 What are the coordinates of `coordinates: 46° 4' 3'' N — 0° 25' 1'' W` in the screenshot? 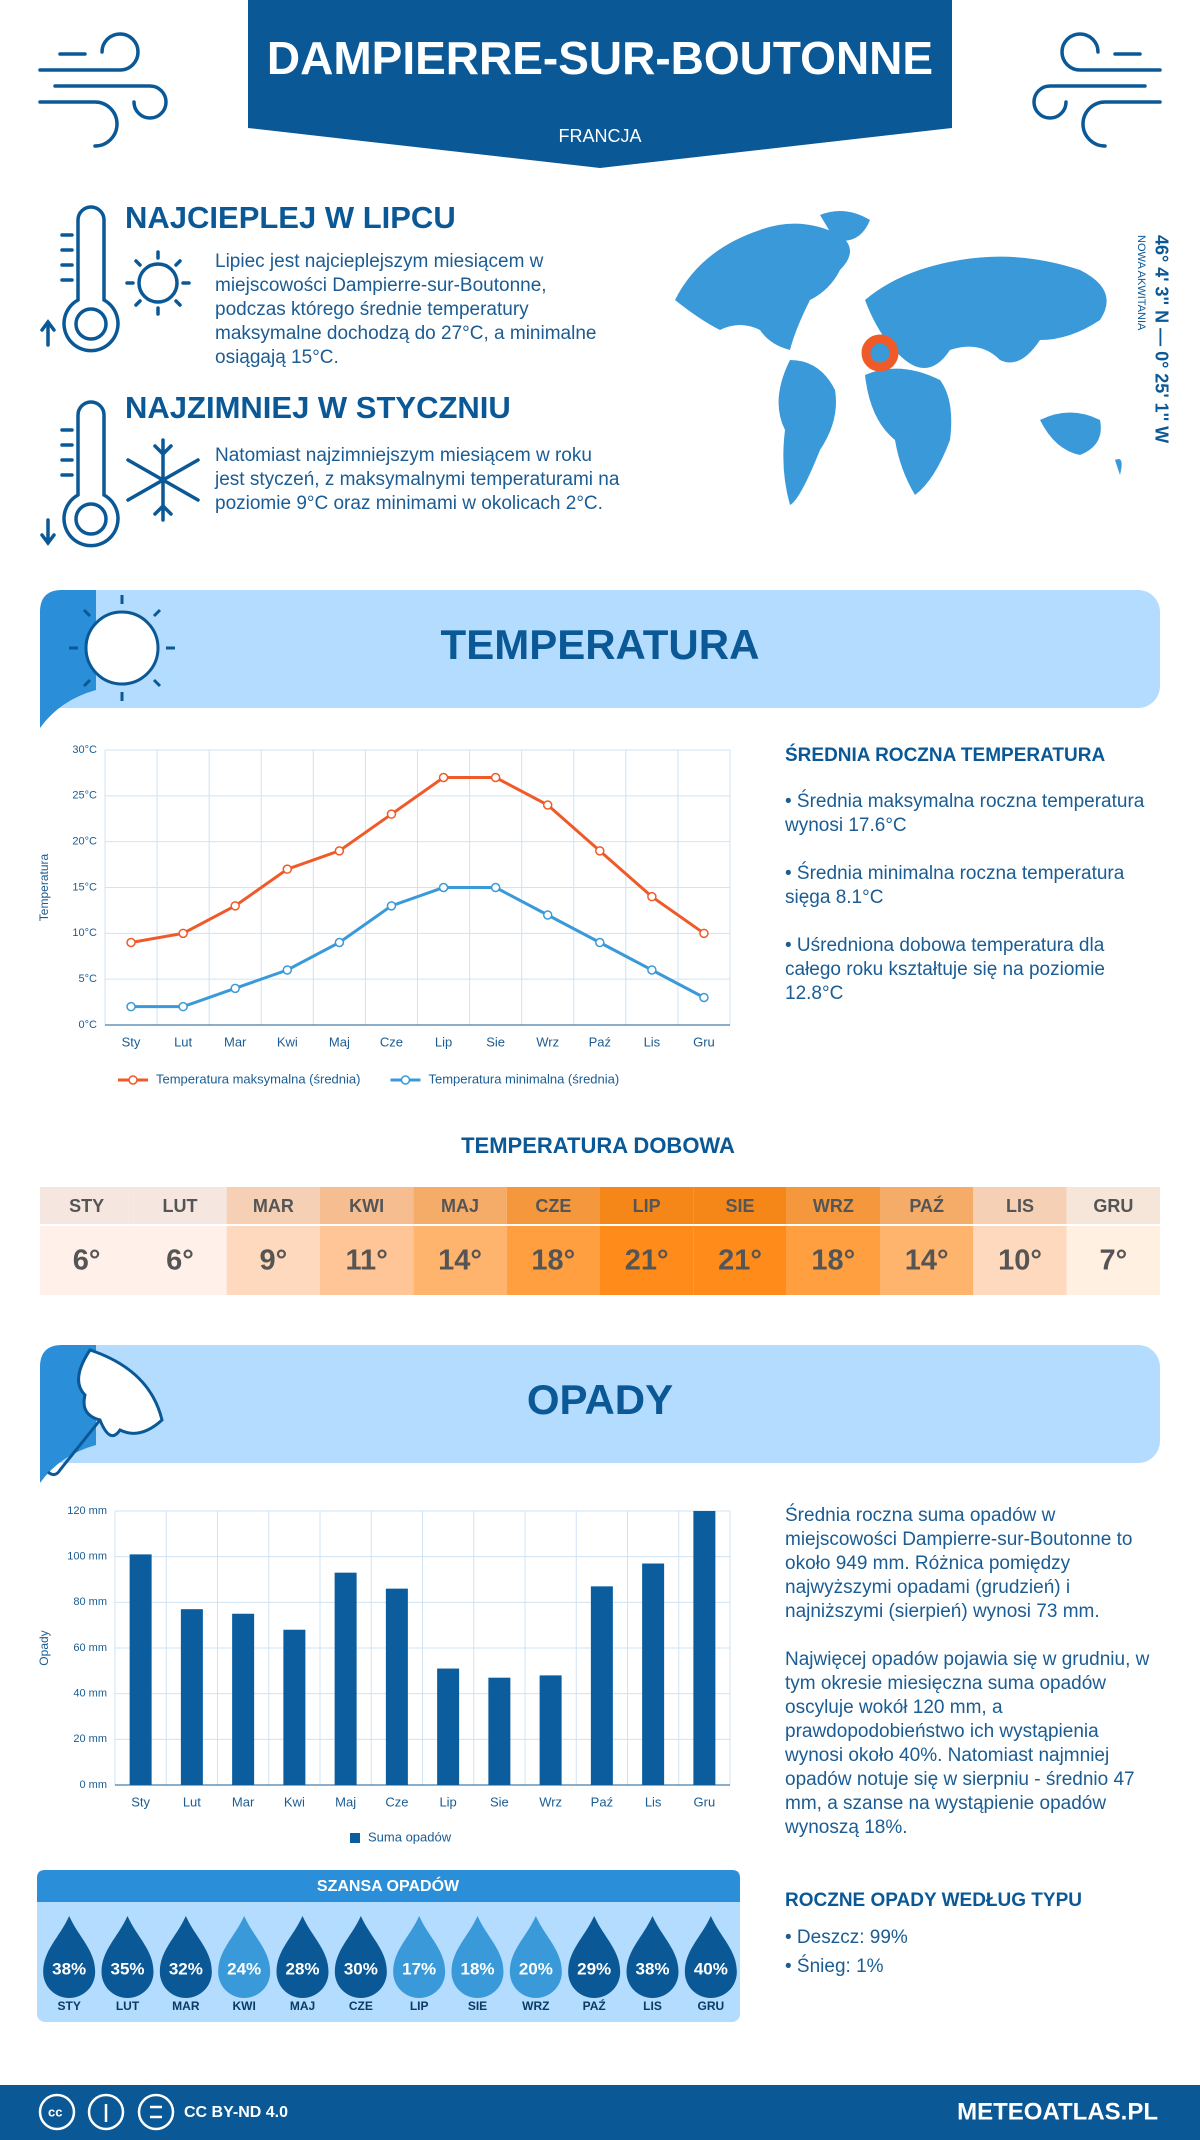 It's located at (1161, 339).